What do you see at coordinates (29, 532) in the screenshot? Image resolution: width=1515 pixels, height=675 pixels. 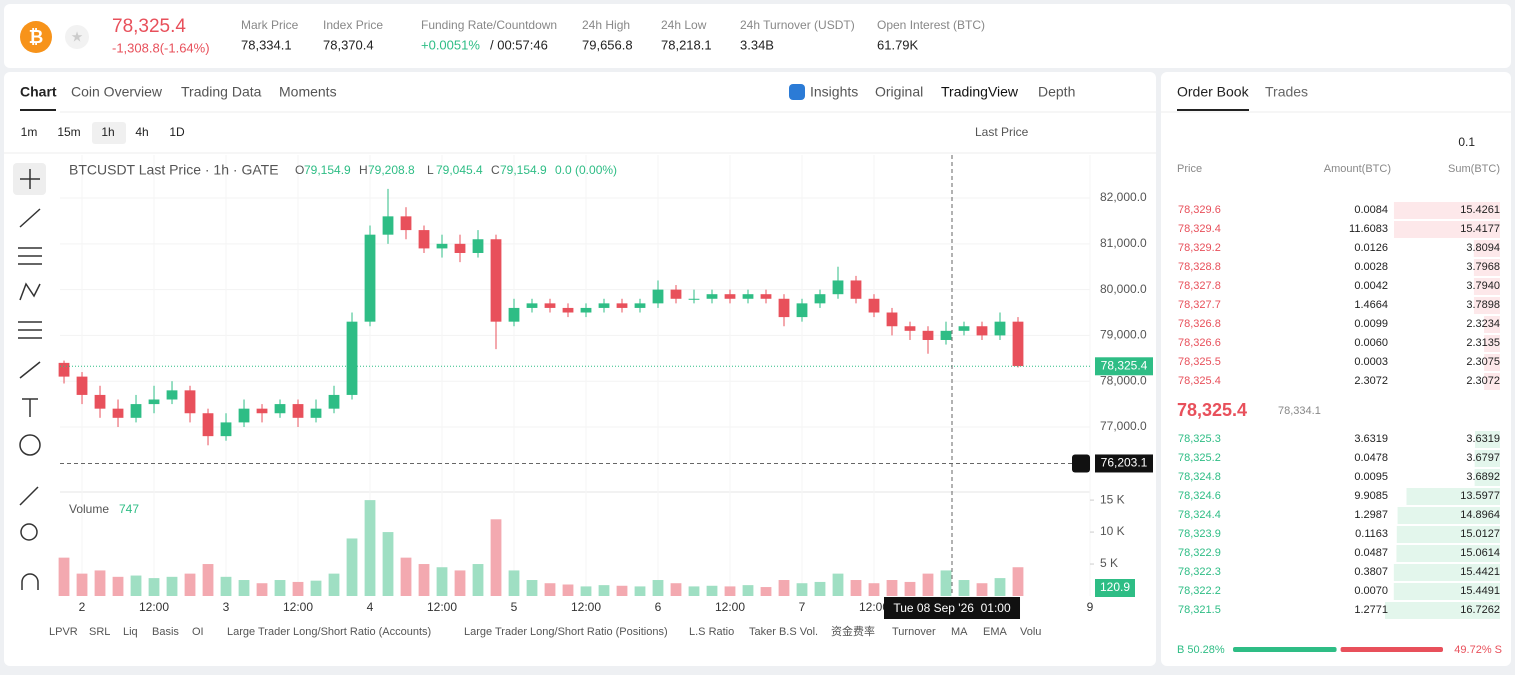 I see `tool-zoom` at bounding box center [29, 532].